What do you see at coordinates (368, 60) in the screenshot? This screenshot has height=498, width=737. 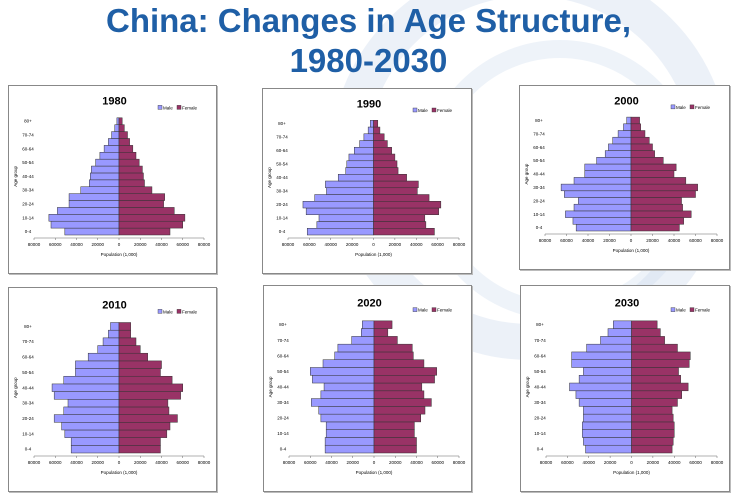 I see `slide-subtitle-years: 1980-2030` at bounding box center [368, 60].